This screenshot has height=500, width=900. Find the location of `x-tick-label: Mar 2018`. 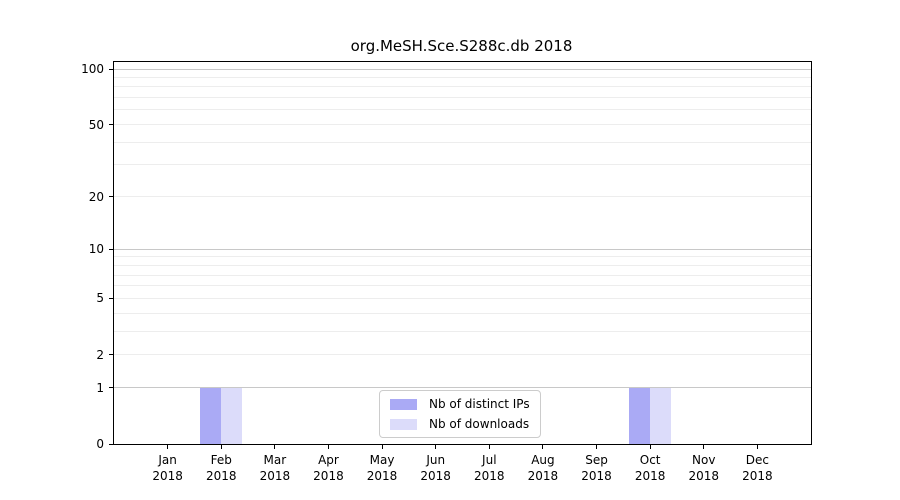

x-tick-label: Mar 2018 is located at coordinates (275, 468).